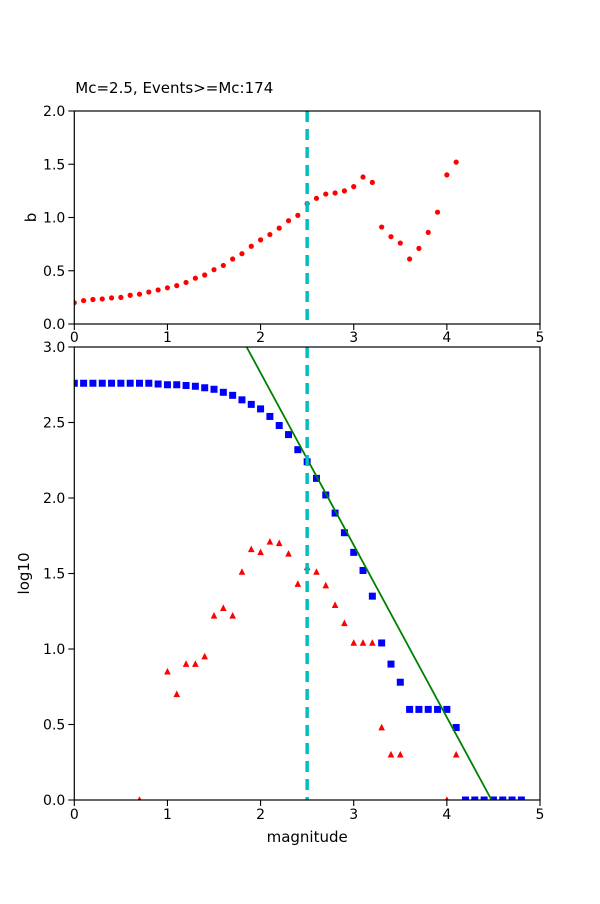 The image size is (600, 904). What do you see at coordinates (266, 232) in the screenshot?
I see `b-value-vs-cutoff-magnitude-series` at bounding box center [266, 232].